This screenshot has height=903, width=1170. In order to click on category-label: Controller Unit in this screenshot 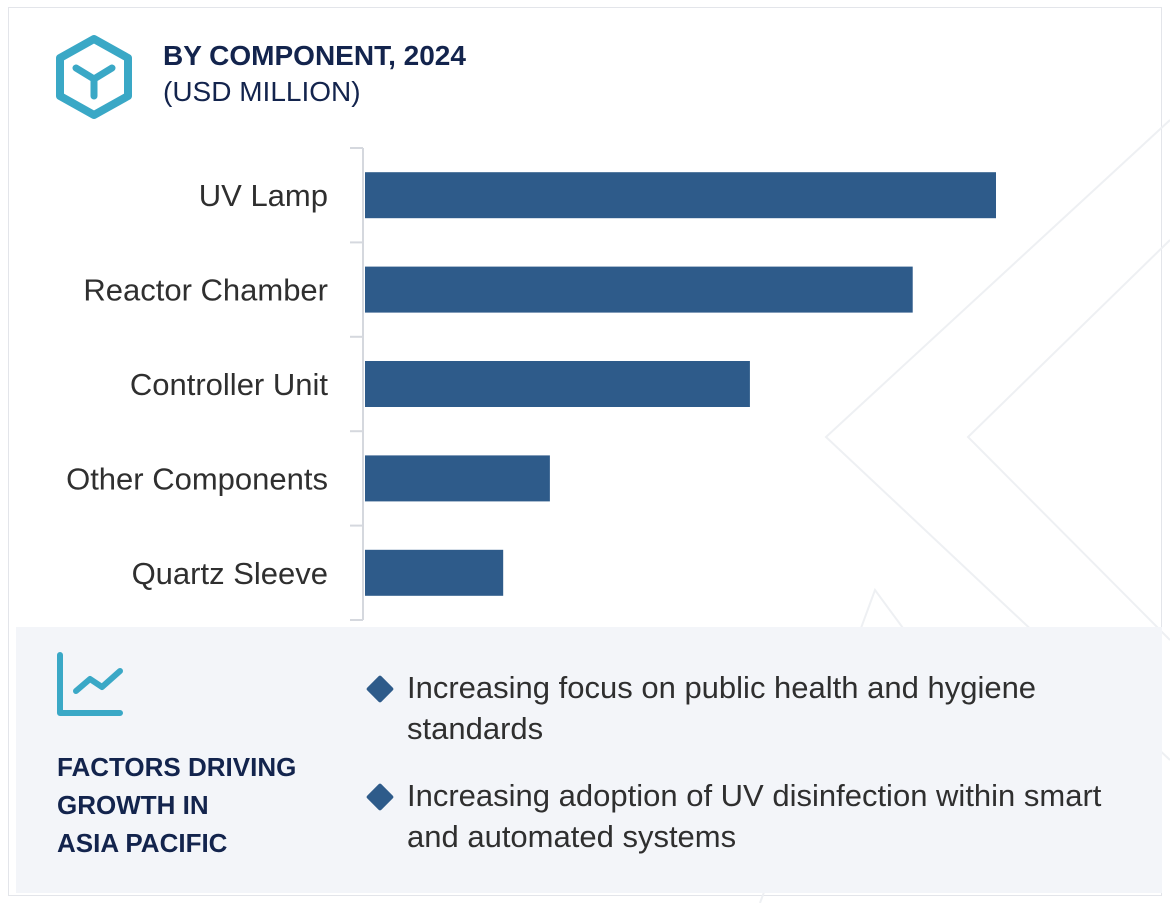, I will do `click(229, 384)`.